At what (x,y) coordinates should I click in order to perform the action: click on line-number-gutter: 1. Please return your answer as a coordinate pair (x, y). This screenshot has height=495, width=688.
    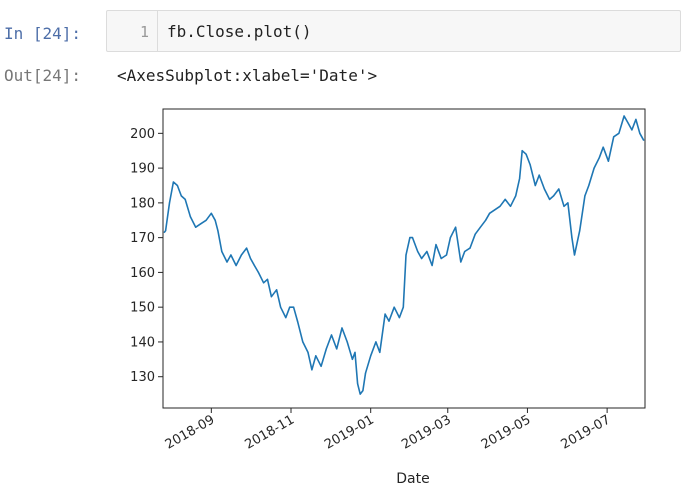
    Looking at the image, I should click on (132, 31).